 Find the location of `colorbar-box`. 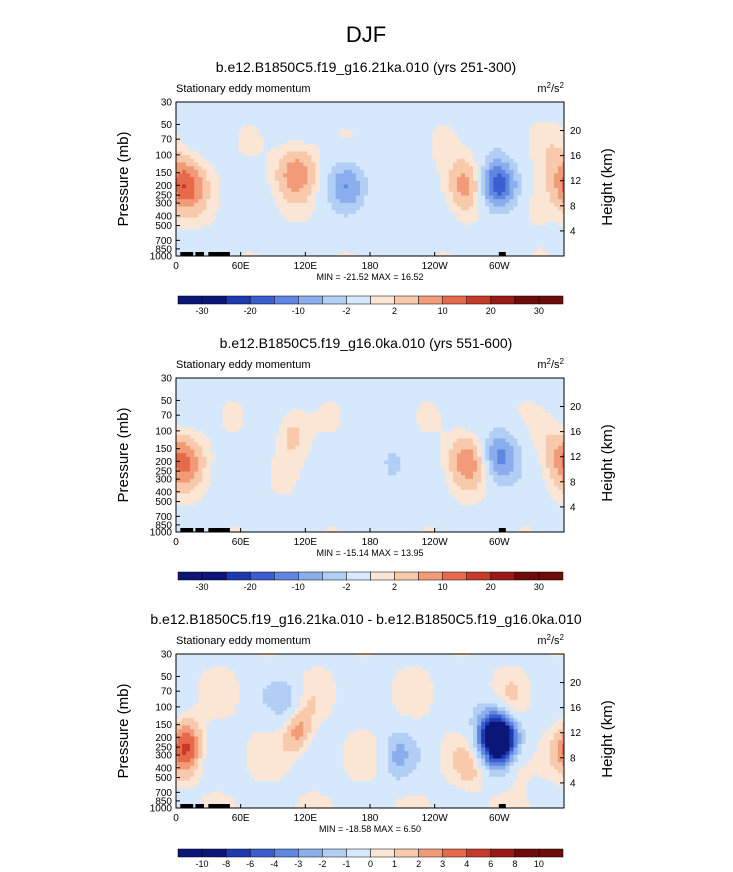

colorbar-box is located at coordinates (262, 576).